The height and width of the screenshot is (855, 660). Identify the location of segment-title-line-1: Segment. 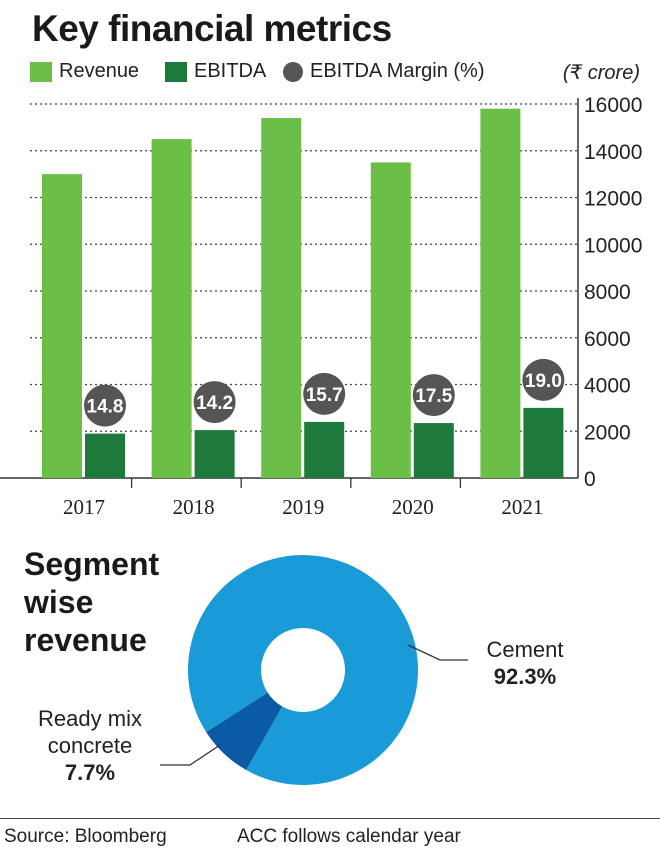
(92, 564).